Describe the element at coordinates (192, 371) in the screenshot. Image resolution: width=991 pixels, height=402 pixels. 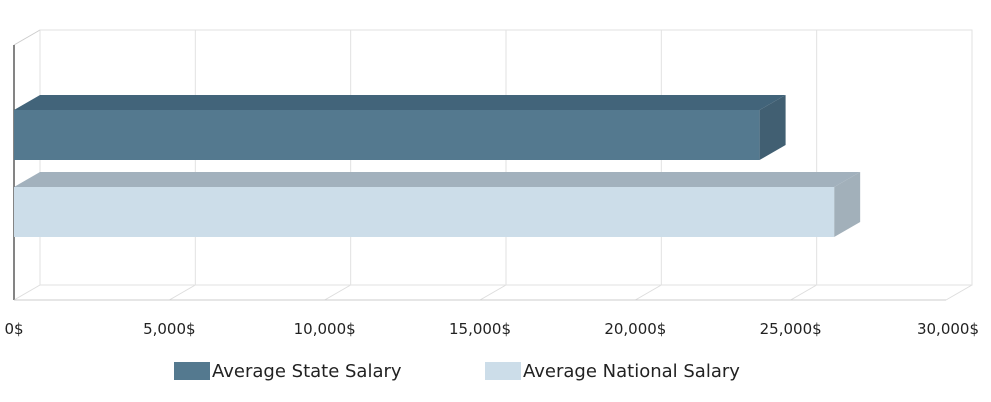
I see `legend-swatch-state` at that location.